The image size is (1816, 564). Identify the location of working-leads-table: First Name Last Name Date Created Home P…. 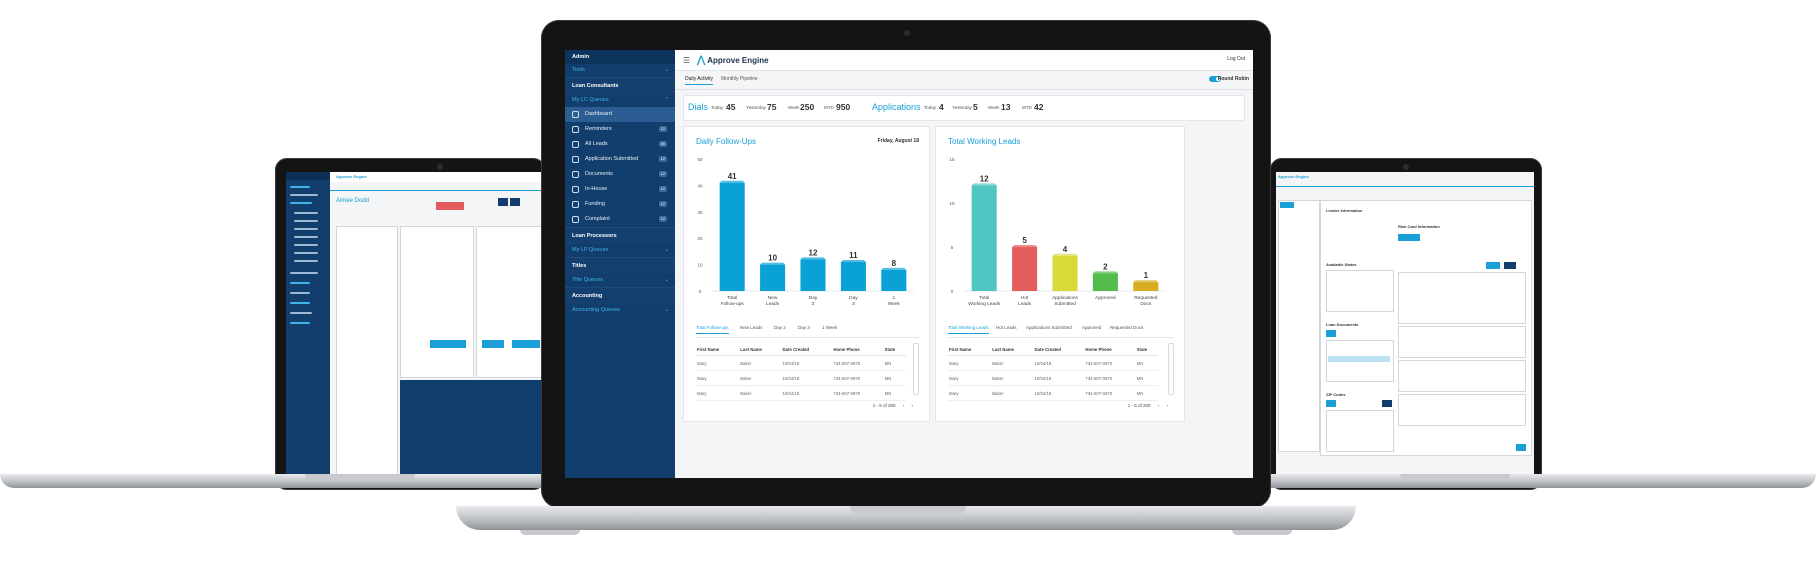
(1053, 372).